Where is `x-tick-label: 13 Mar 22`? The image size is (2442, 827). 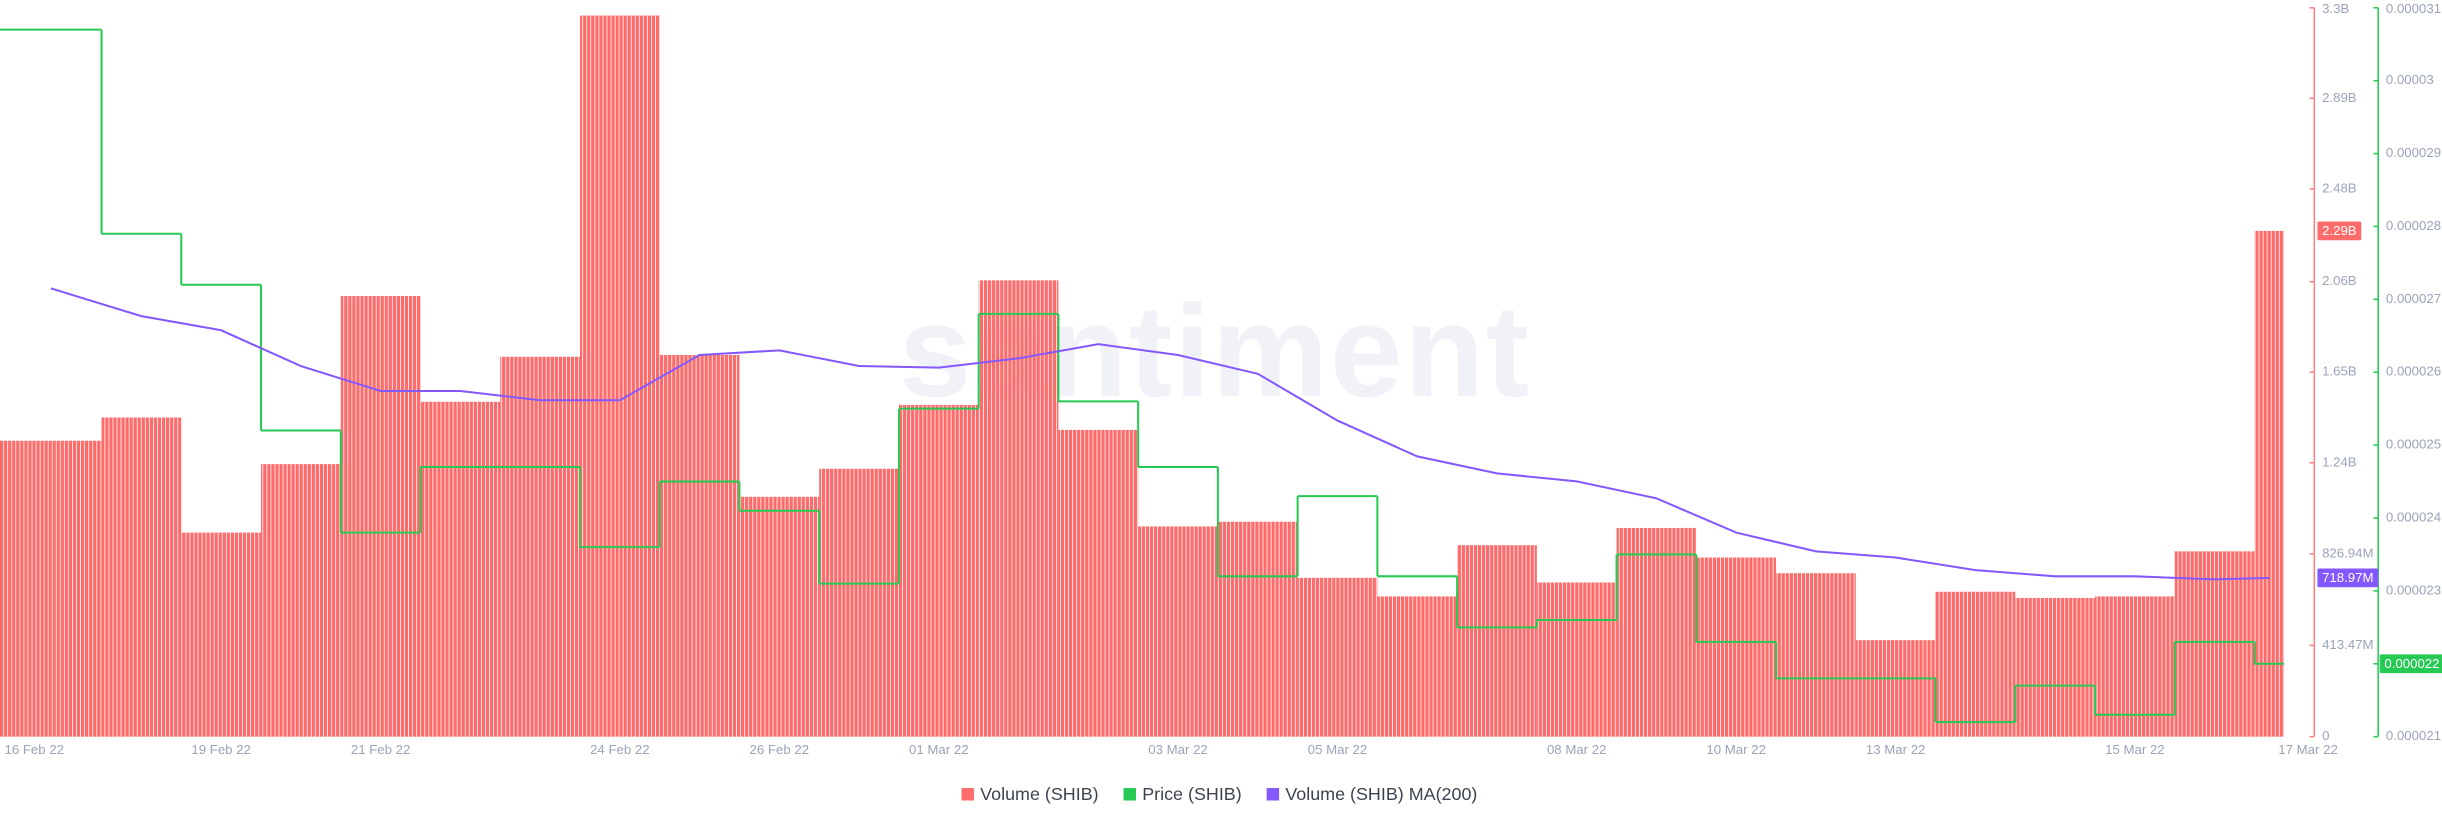
x-tick-label: 13 Mar 22 is located at coordinates (1896, 749).